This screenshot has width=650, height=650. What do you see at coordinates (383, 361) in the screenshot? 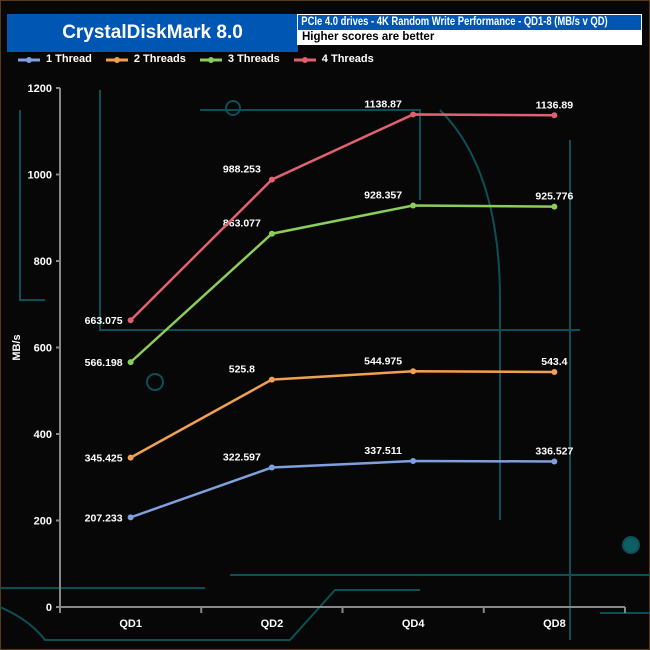
I see `data-label: 544.975` at bounding box center [383, 361].